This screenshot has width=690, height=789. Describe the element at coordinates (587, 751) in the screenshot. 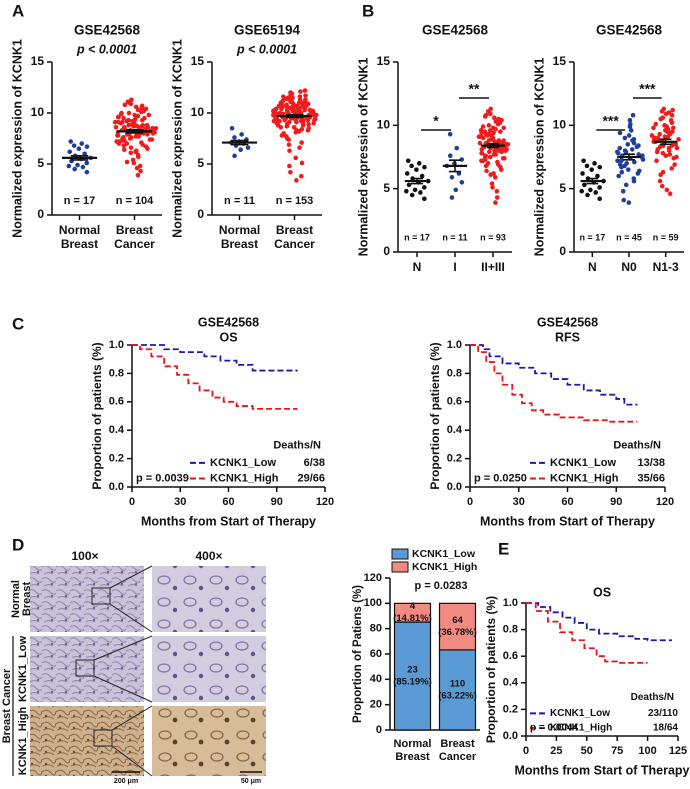

I see `x-tick-label: 50` at that location.